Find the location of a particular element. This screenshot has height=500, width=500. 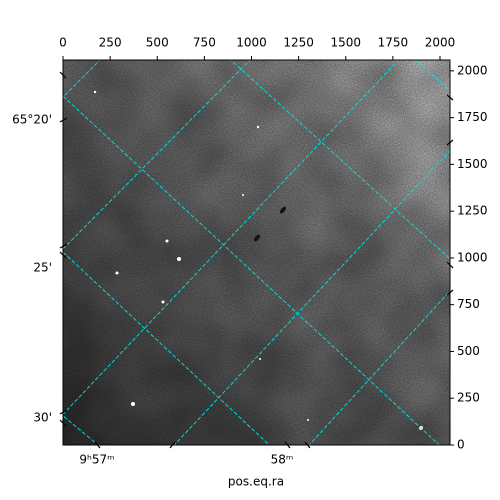

y-tick-label: 750 is located at coordinates (468, 304).